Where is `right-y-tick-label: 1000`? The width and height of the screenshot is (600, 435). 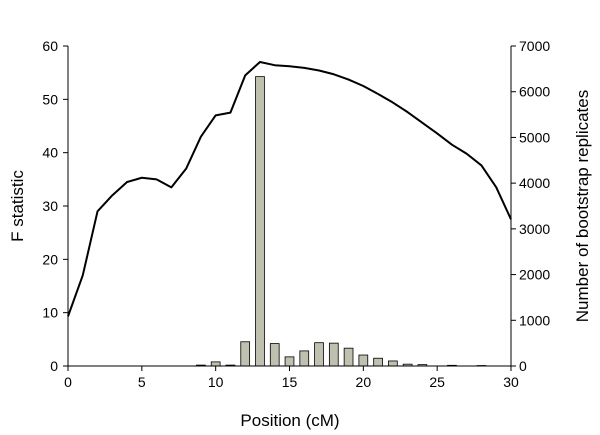 right-y-tick-label: 1000 is located at coordinates (534, 320).